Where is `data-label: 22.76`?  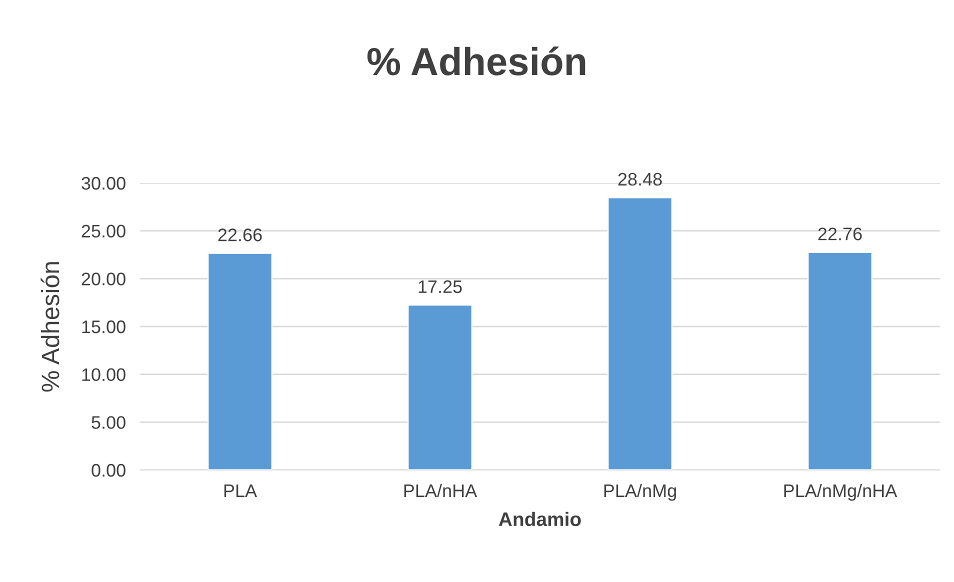 data-label: 22.76 is located at coordinates (840, 234).